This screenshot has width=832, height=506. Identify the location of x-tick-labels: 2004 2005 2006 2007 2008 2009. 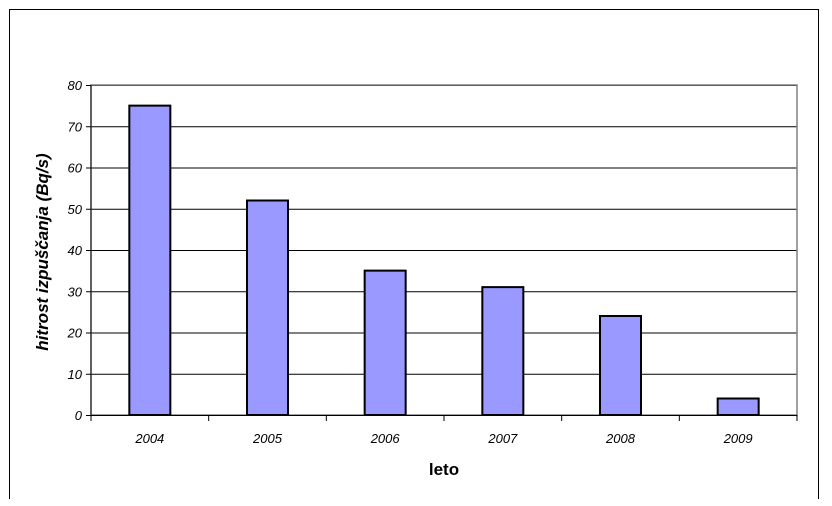
(443, 438).